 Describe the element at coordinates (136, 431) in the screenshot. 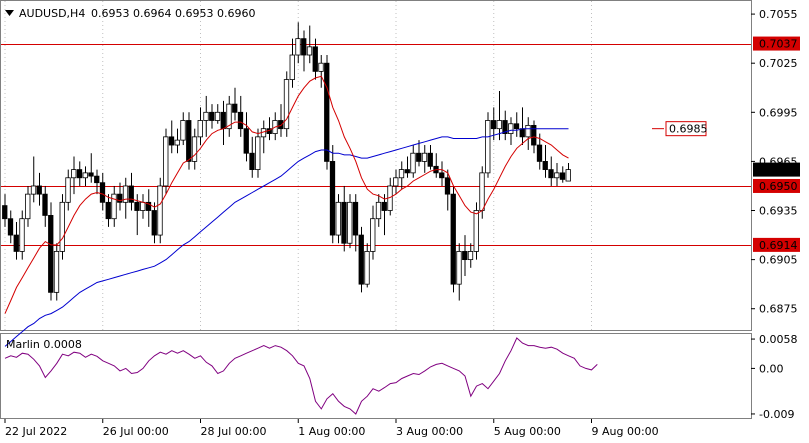

I see `time-tick-label: 26 Jul 00:00` at that location.